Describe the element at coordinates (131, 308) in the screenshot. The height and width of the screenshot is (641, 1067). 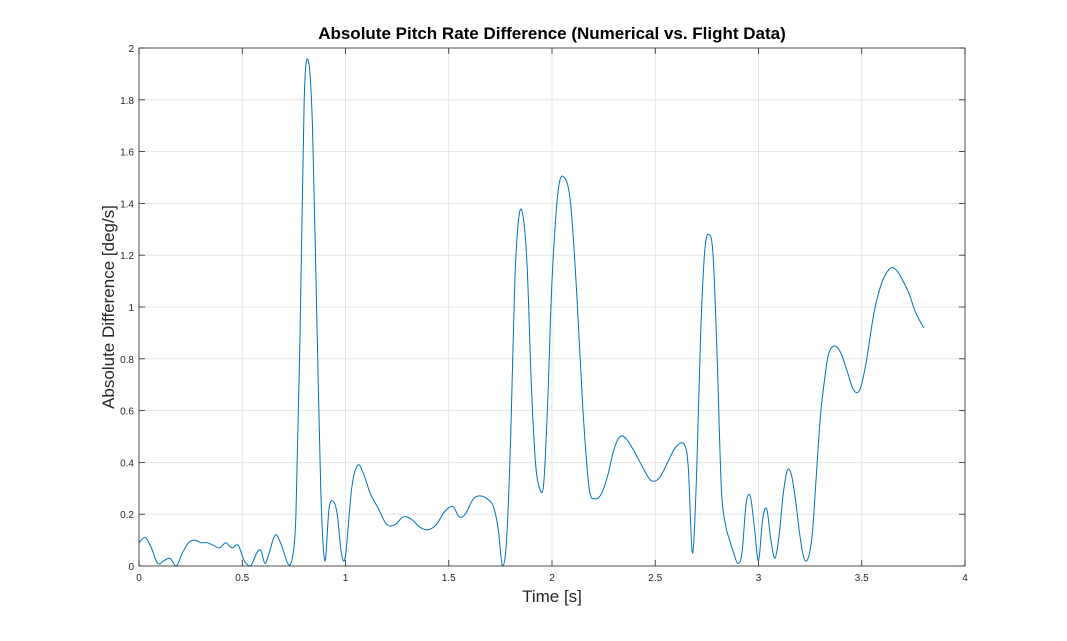
I see `y-tick-label: 1` at that location.